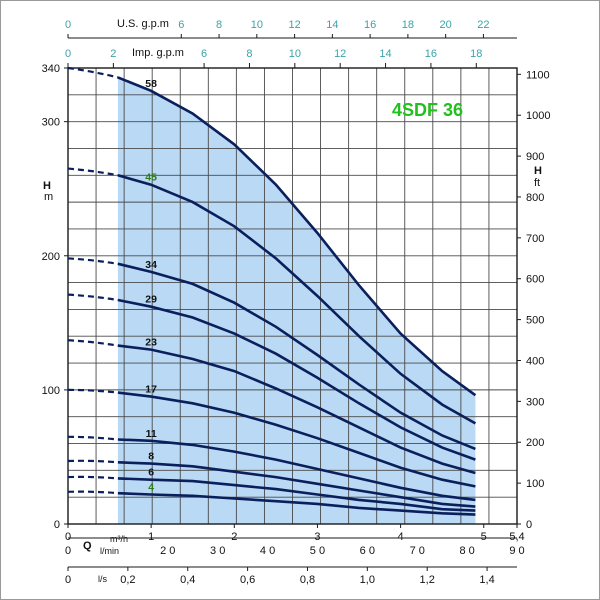 This screenshot has width=600, height=600. I want to click on ls-axis-tick-label: 1,4, so click(486, 580).